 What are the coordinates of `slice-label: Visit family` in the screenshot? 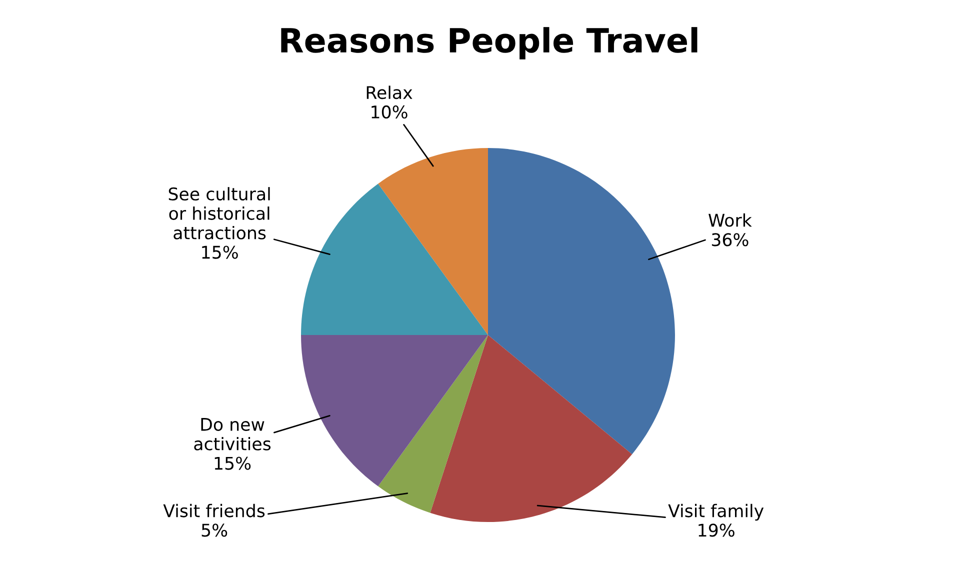 It's located at (716, 512).